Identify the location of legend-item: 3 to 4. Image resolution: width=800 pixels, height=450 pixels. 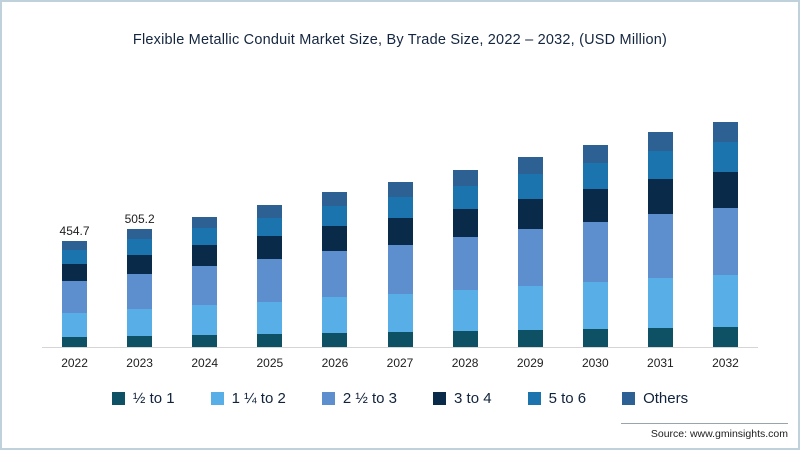
(462, 398).